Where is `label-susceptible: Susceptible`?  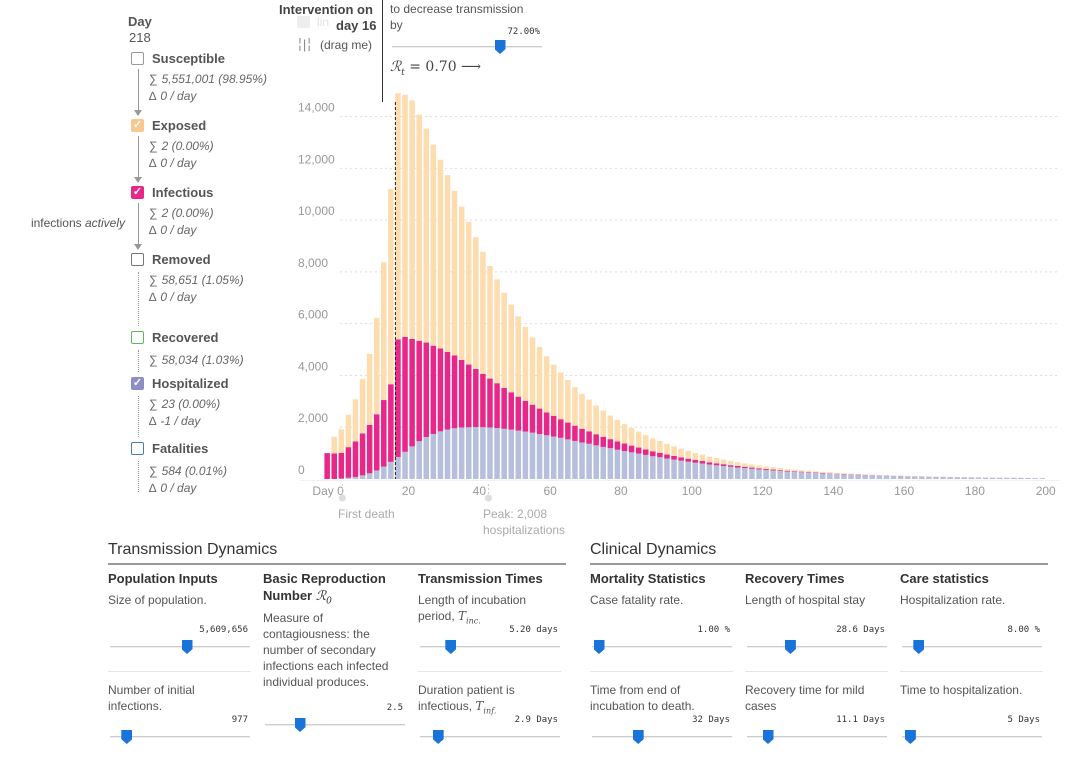
label-susceptible: Susceptible is located at coordinates (188, 58).